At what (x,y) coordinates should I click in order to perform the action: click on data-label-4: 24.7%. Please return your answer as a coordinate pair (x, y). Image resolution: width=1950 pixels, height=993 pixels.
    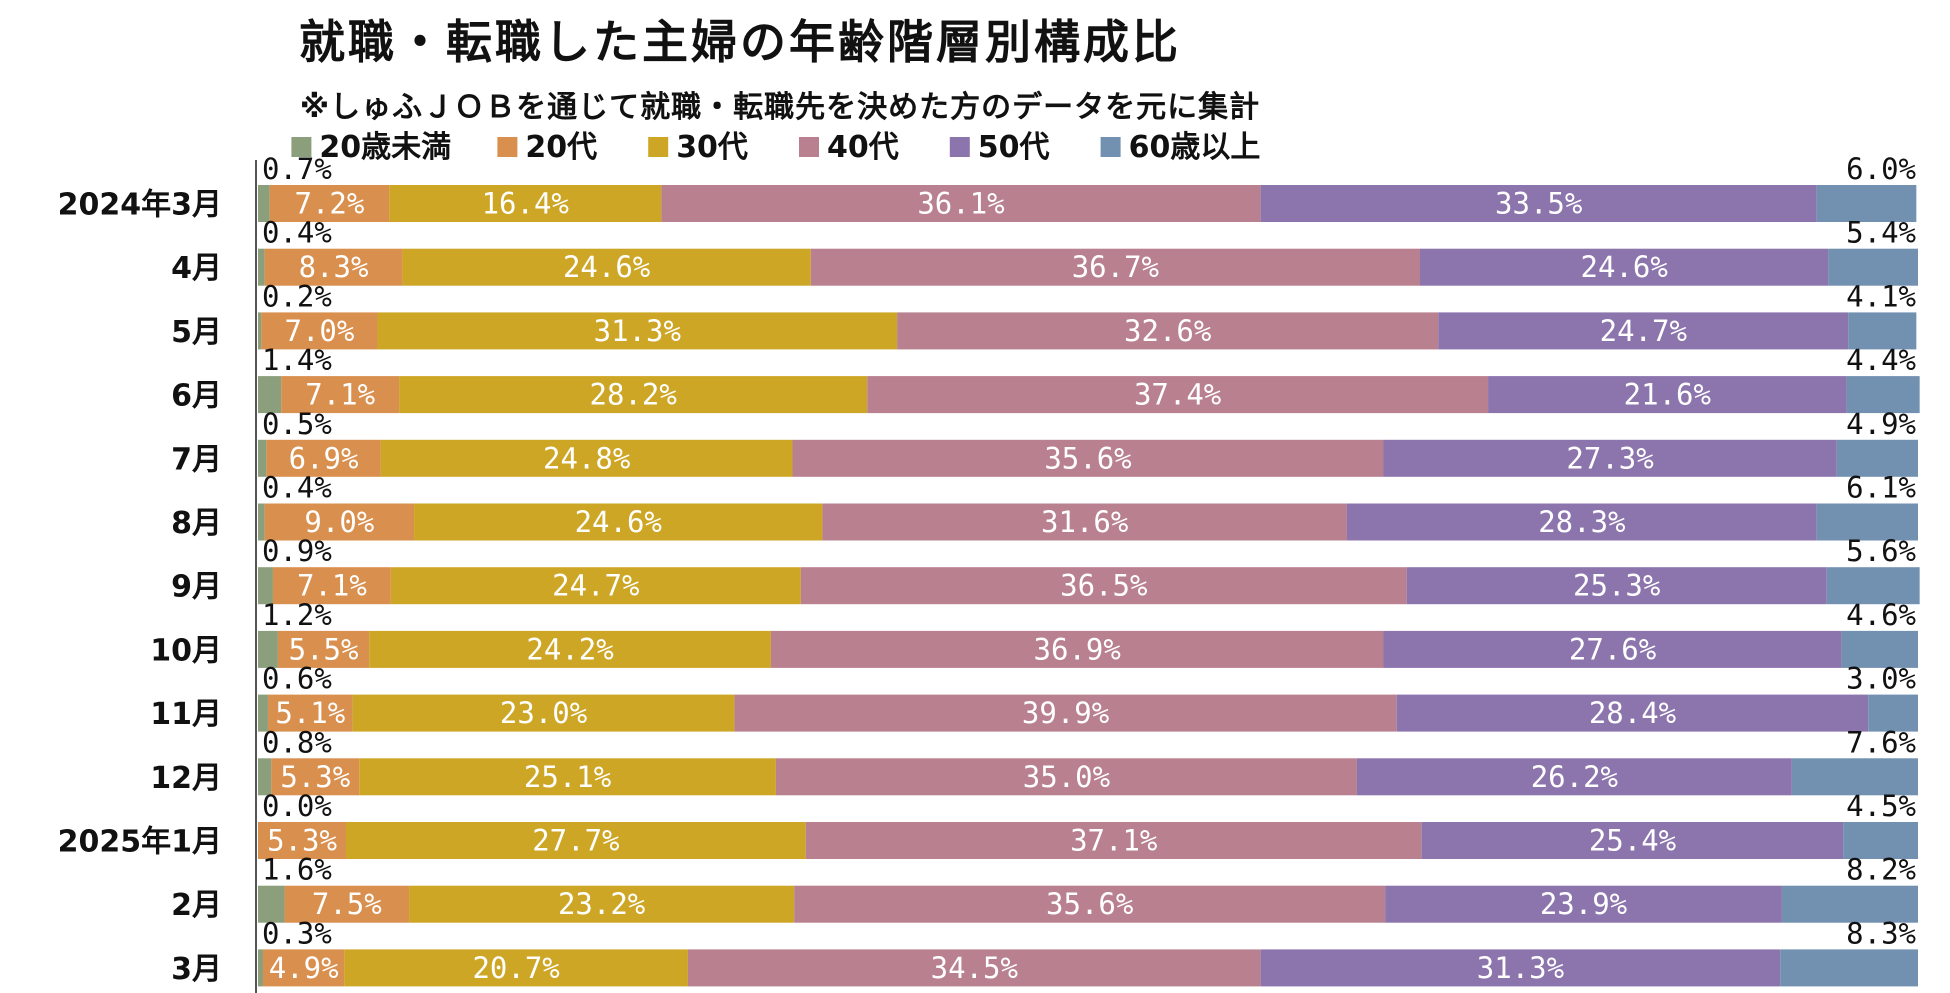
    Looking at the image, I should click on (1643, 331).